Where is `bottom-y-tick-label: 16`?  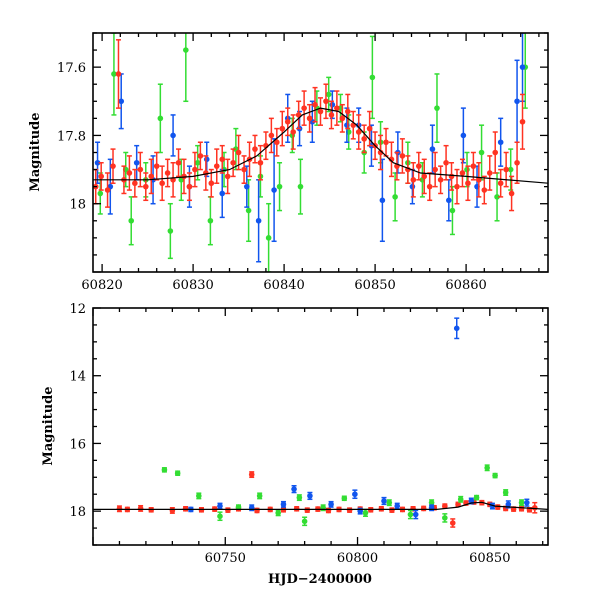 bottom-y-tick-label: 16 is located at coordinates (77, 444).